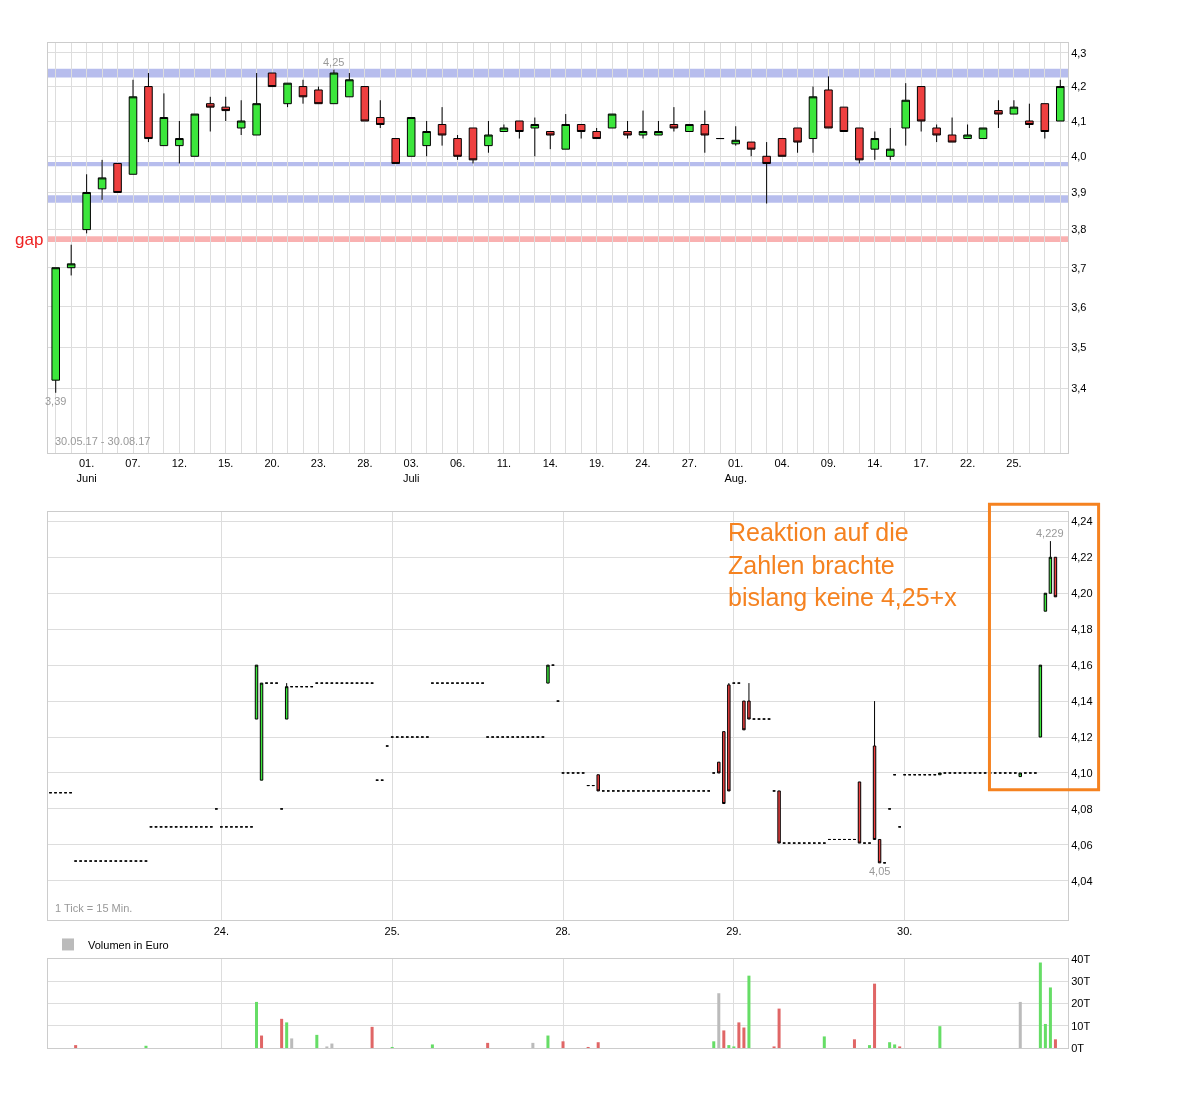  What do you see at coordinates (921, 463) in the screenshot?
I see `x-tick-label: 17.` at bounding box center [921, 463].